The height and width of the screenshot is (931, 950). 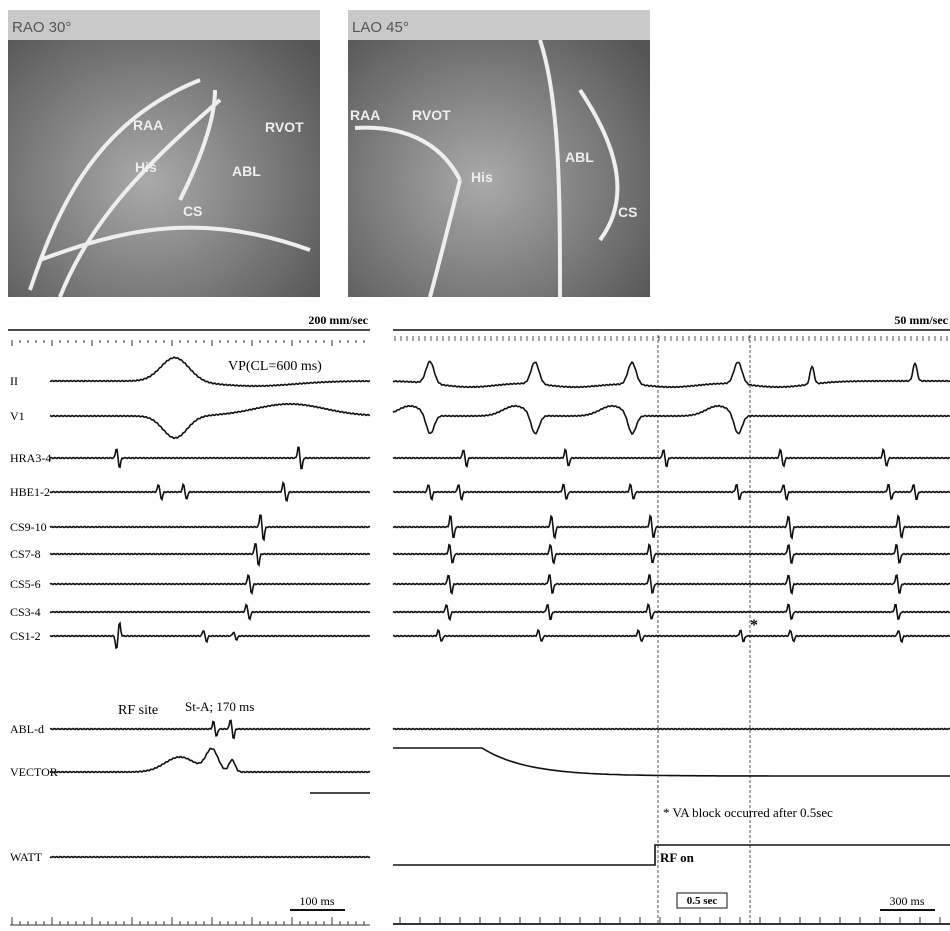 What do you see at coordinates (27, 729) in the screenshot?
I see `channel-label: ABL-d` at bounding box center [27, 729].